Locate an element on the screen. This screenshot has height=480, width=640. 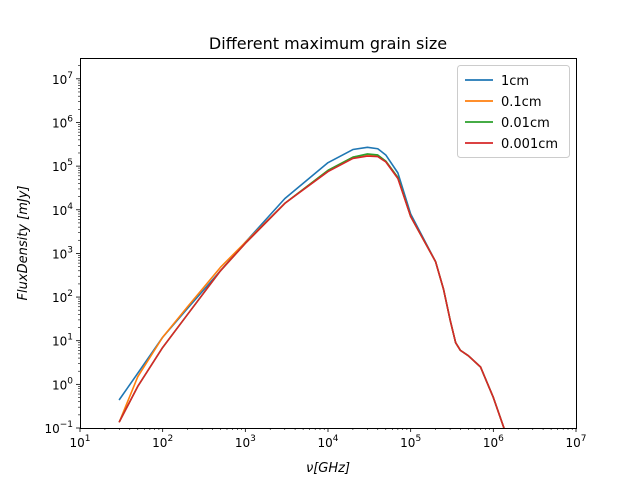
x-axis: 10¹ 10² 10³ 10⁴ 10⁵ 10⁶ 10⁷ is located at coordinates (328, 439).